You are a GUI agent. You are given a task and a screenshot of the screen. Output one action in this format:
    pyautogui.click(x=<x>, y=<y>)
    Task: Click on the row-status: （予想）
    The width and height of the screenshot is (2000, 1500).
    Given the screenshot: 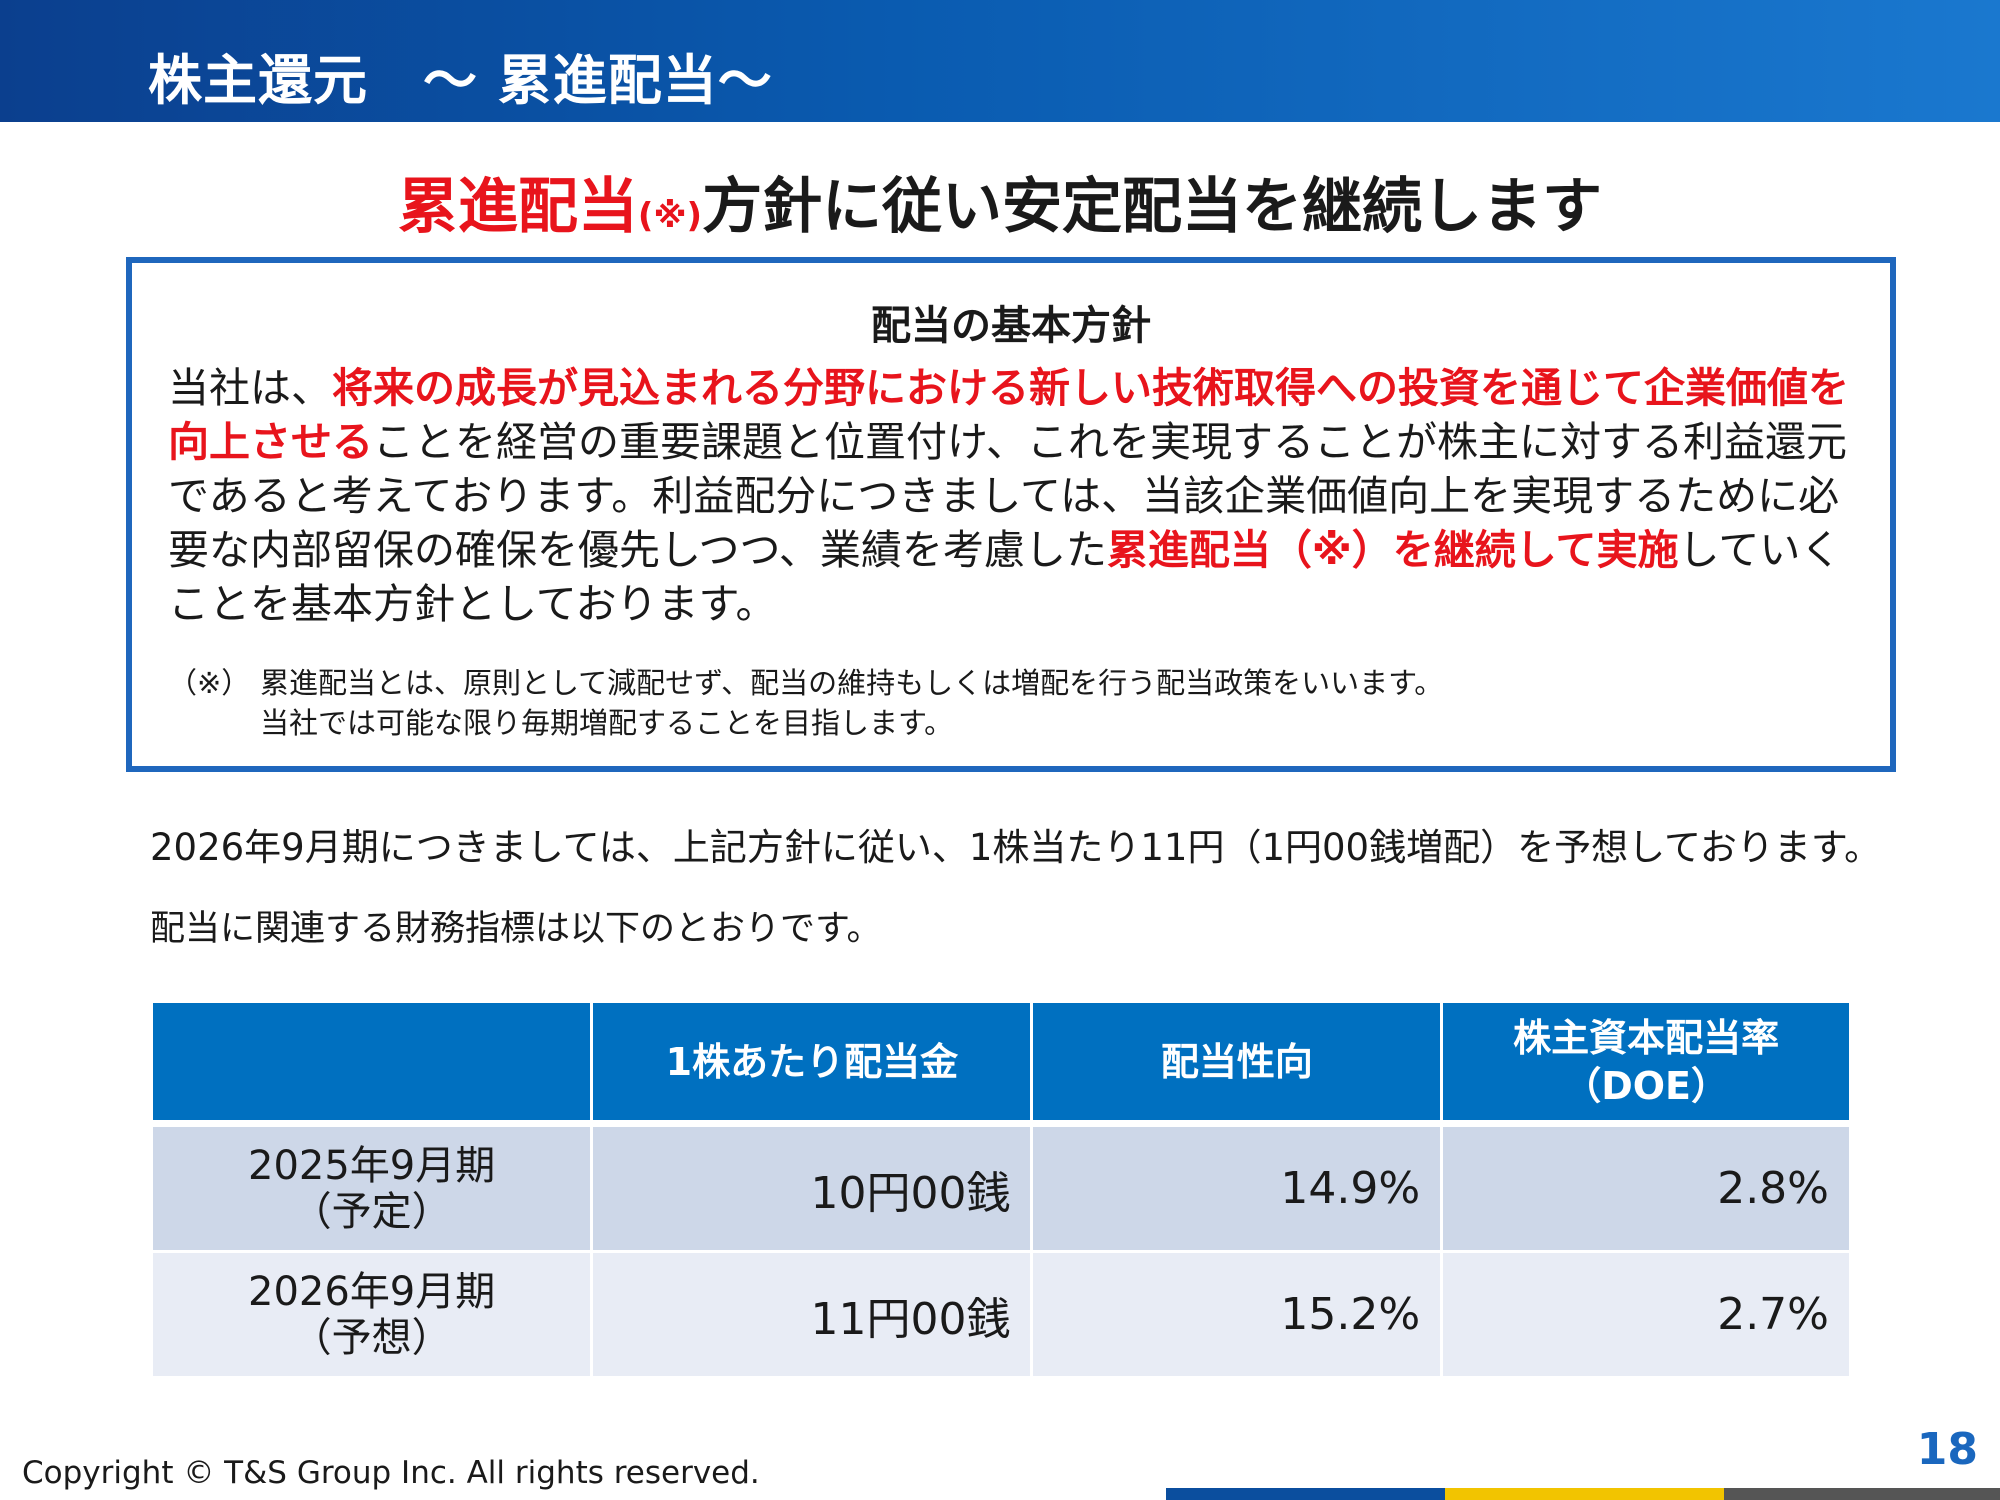 What is the action you would take?
    pyautogui.click(x=371, y=1337)
    